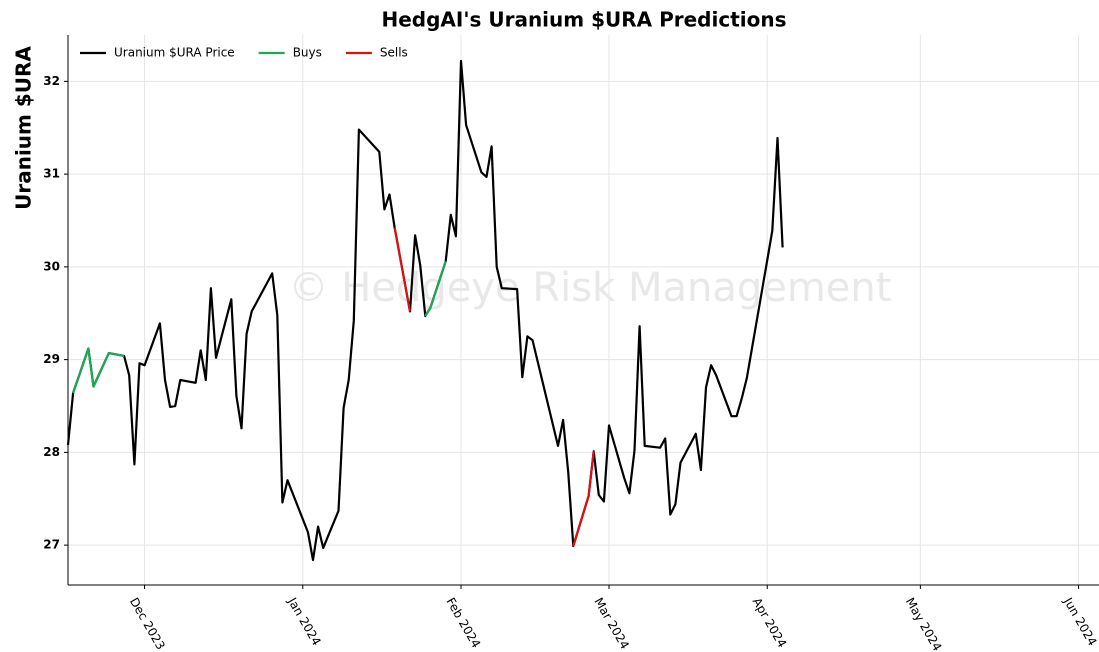  What do you see at coordinates (174, 53) in the screenshot?
I see `legend-label: Uranium $URA Price` at bounding box center [174, 53].